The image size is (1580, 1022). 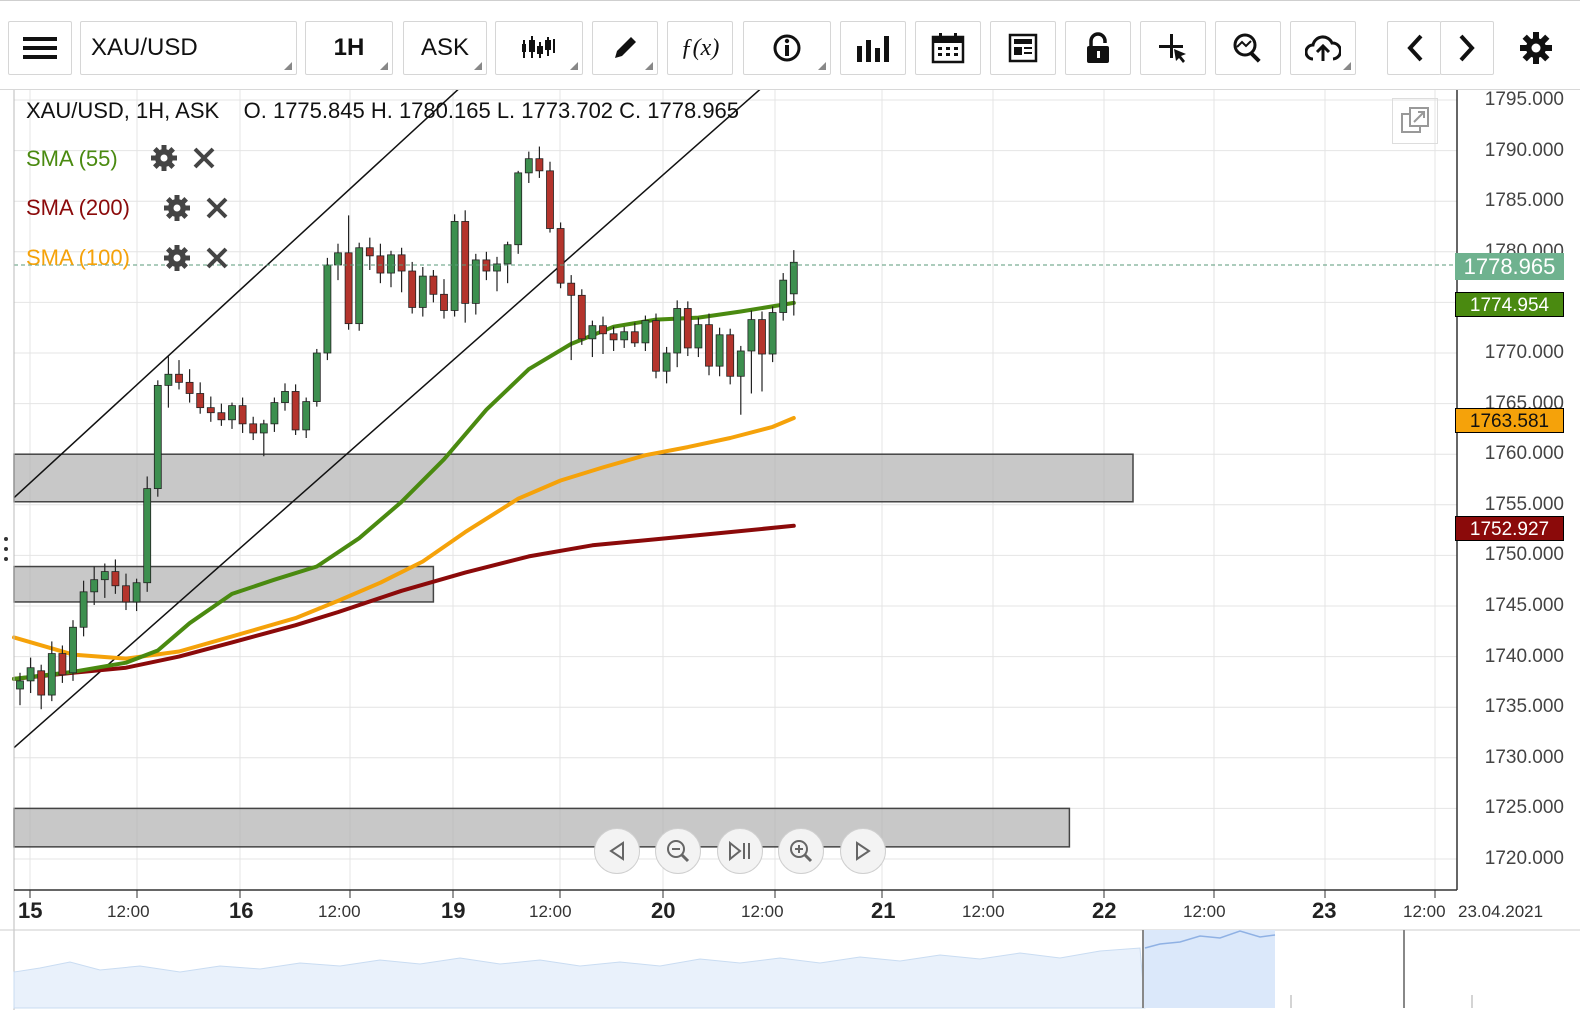 I want to click on popout-icon, so click(x=1415, y=120).